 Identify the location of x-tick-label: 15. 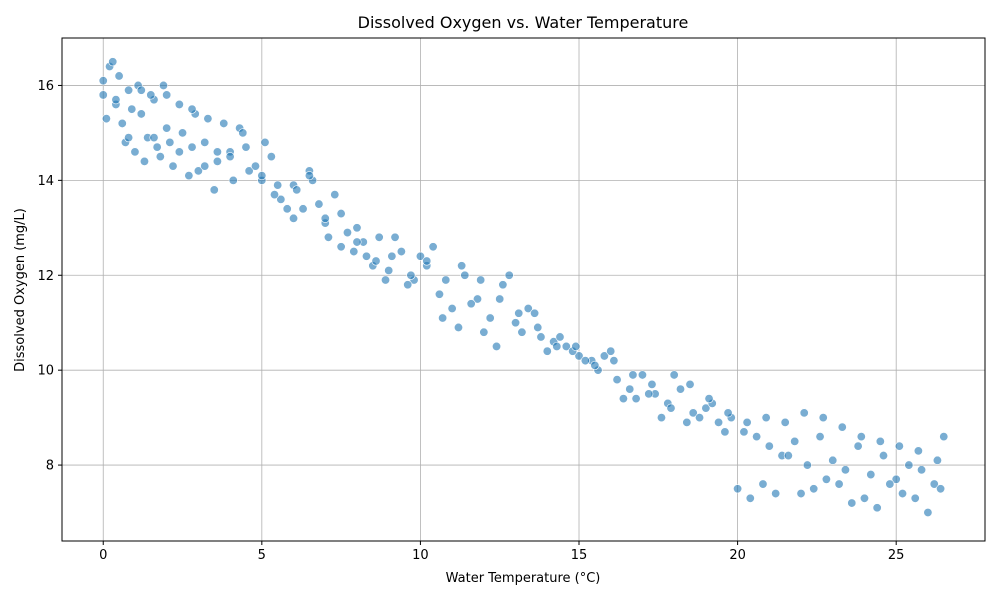
(579, 555).